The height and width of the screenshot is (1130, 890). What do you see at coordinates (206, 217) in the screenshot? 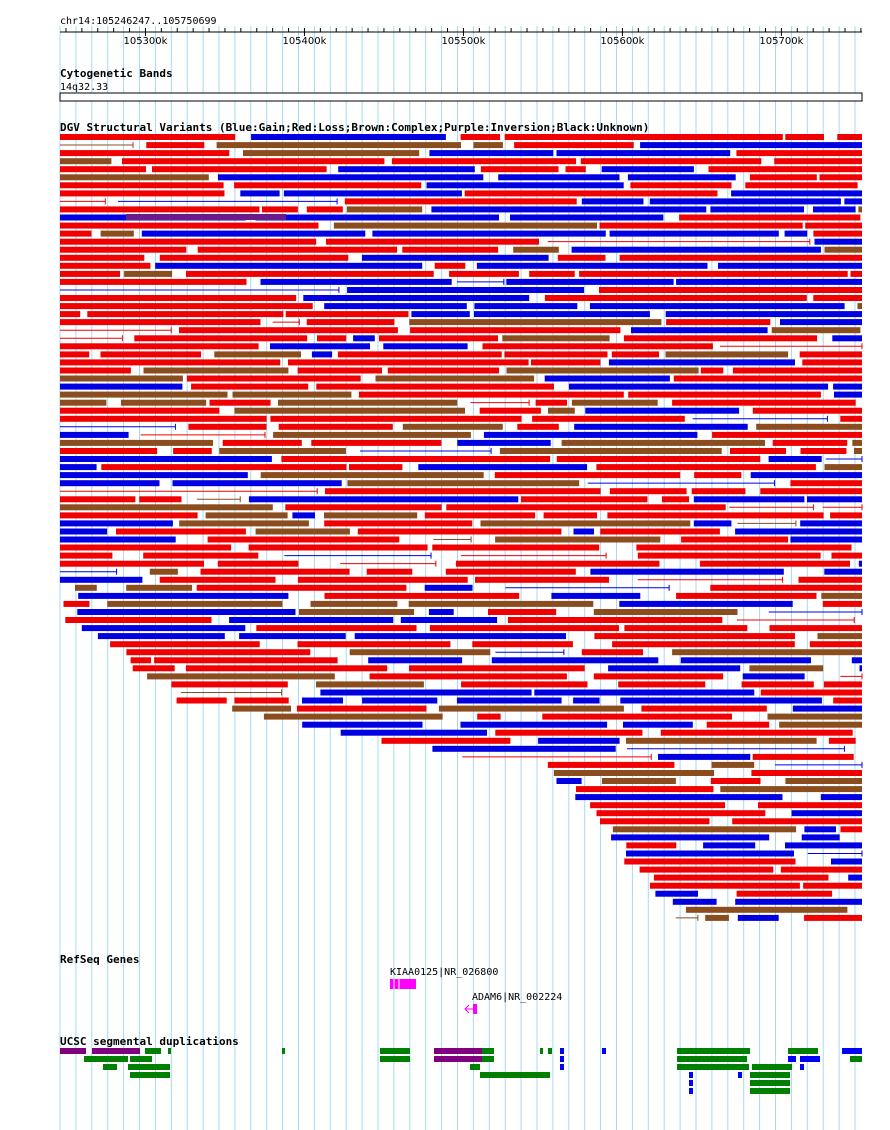
I see `dgv-feature-inversion` at bounding box center [206, 217].